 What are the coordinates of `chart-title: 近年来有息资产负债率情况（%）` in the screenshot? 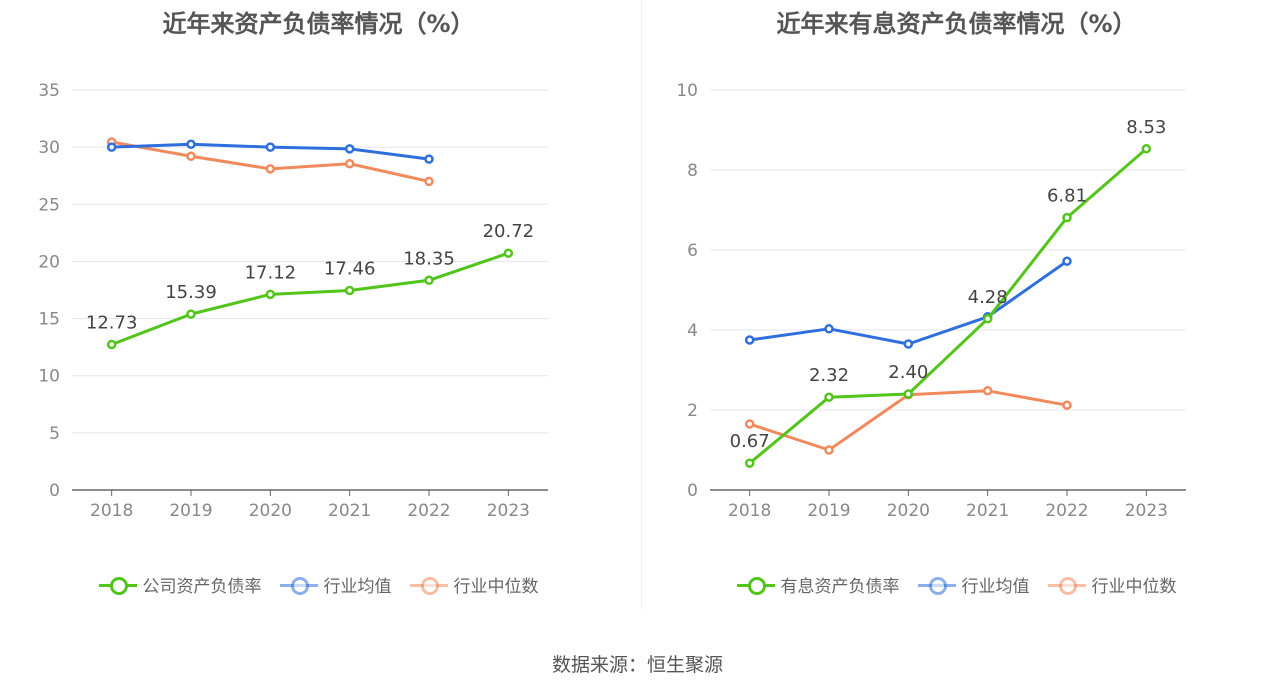 It's located at (956, 24).